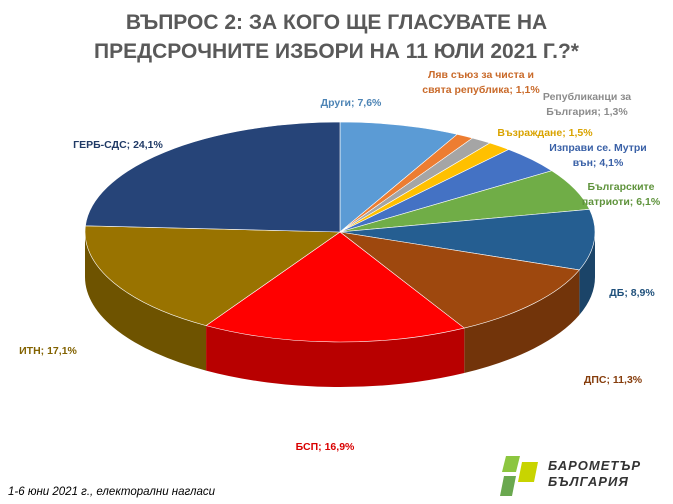 This screenshot has height=504, width=673. I want to click on data-label: Възраждане; 1,5%, so click(545, 133).